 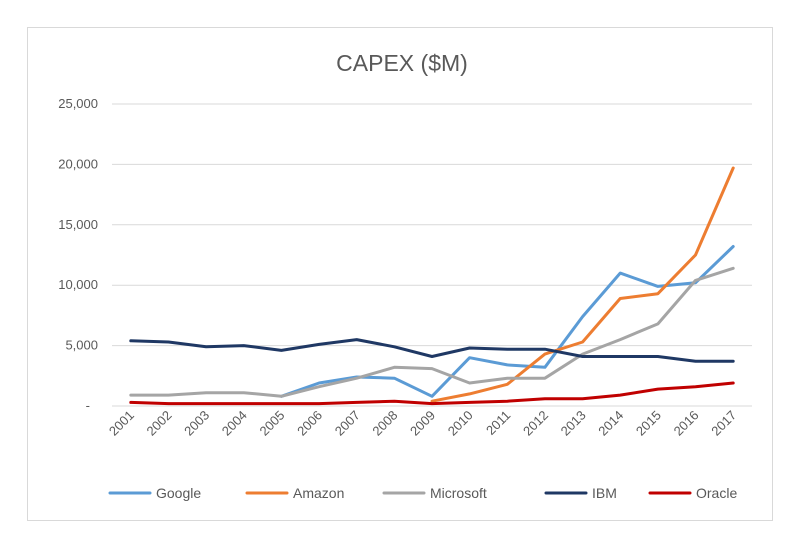 What do you see at coordinates (159, 423) in the screenshot?
I see `x-tick-label: 2002` at bounding box center [159, 423].